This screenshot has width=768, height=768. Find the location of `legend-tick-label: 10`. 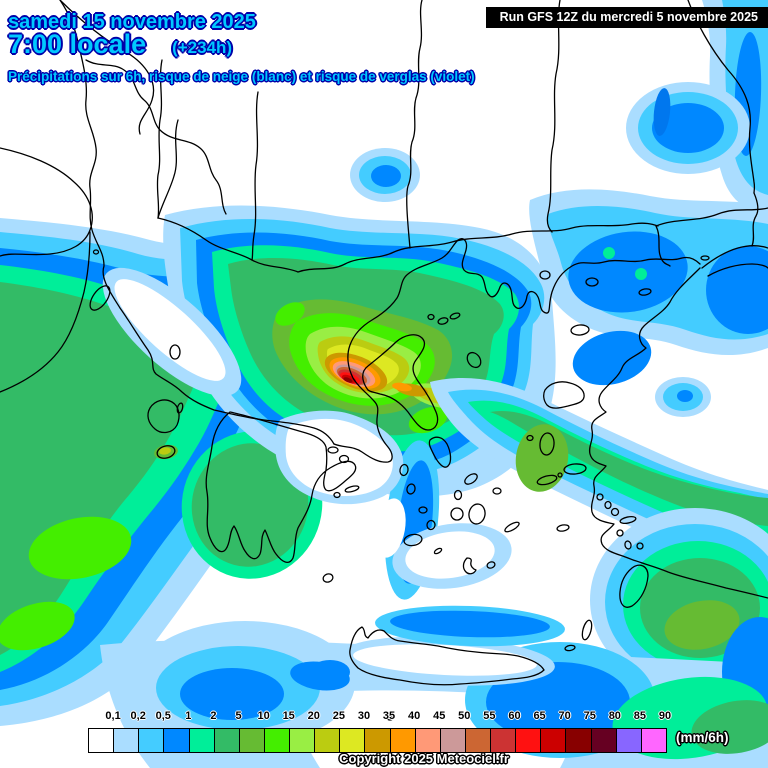

legend-tick-label: 10 is located at coordinates (263, 716).